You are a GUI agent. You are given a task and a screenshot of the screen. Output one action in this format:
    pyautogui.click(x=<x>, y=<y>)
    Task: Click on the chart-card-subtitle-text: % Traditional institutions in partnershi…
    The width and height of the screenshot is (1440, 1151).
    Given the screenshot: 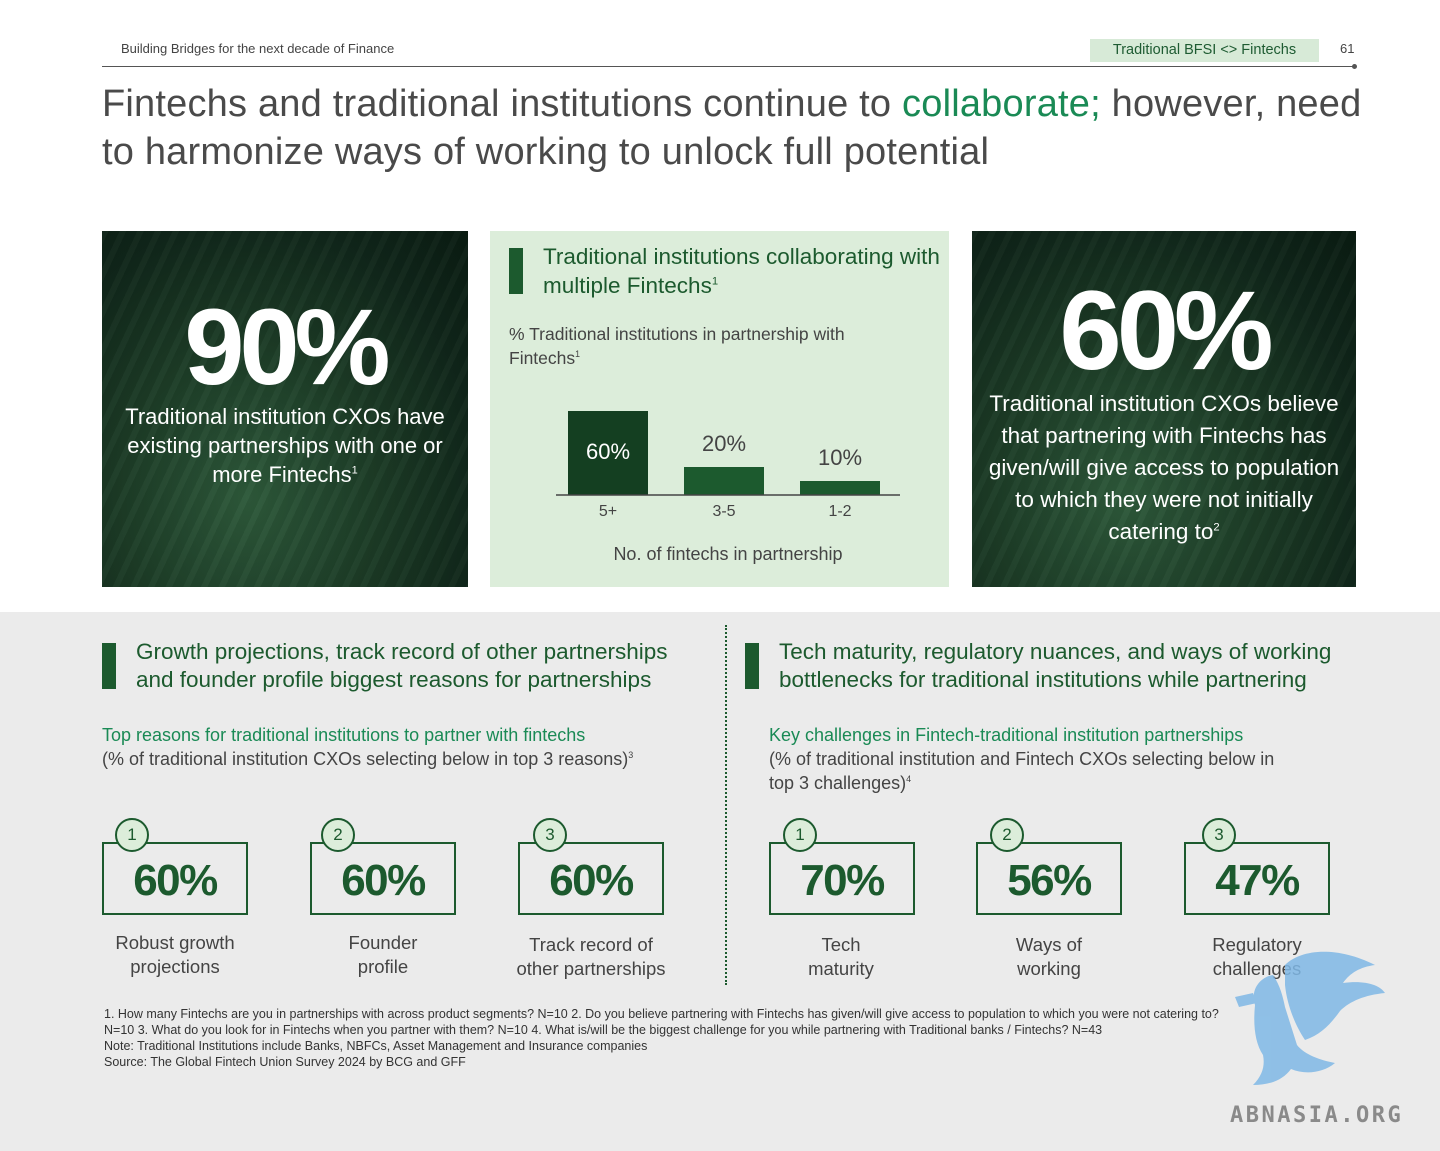 What is the action you would take?
    pyautogui.click(x=677, y=346)
    